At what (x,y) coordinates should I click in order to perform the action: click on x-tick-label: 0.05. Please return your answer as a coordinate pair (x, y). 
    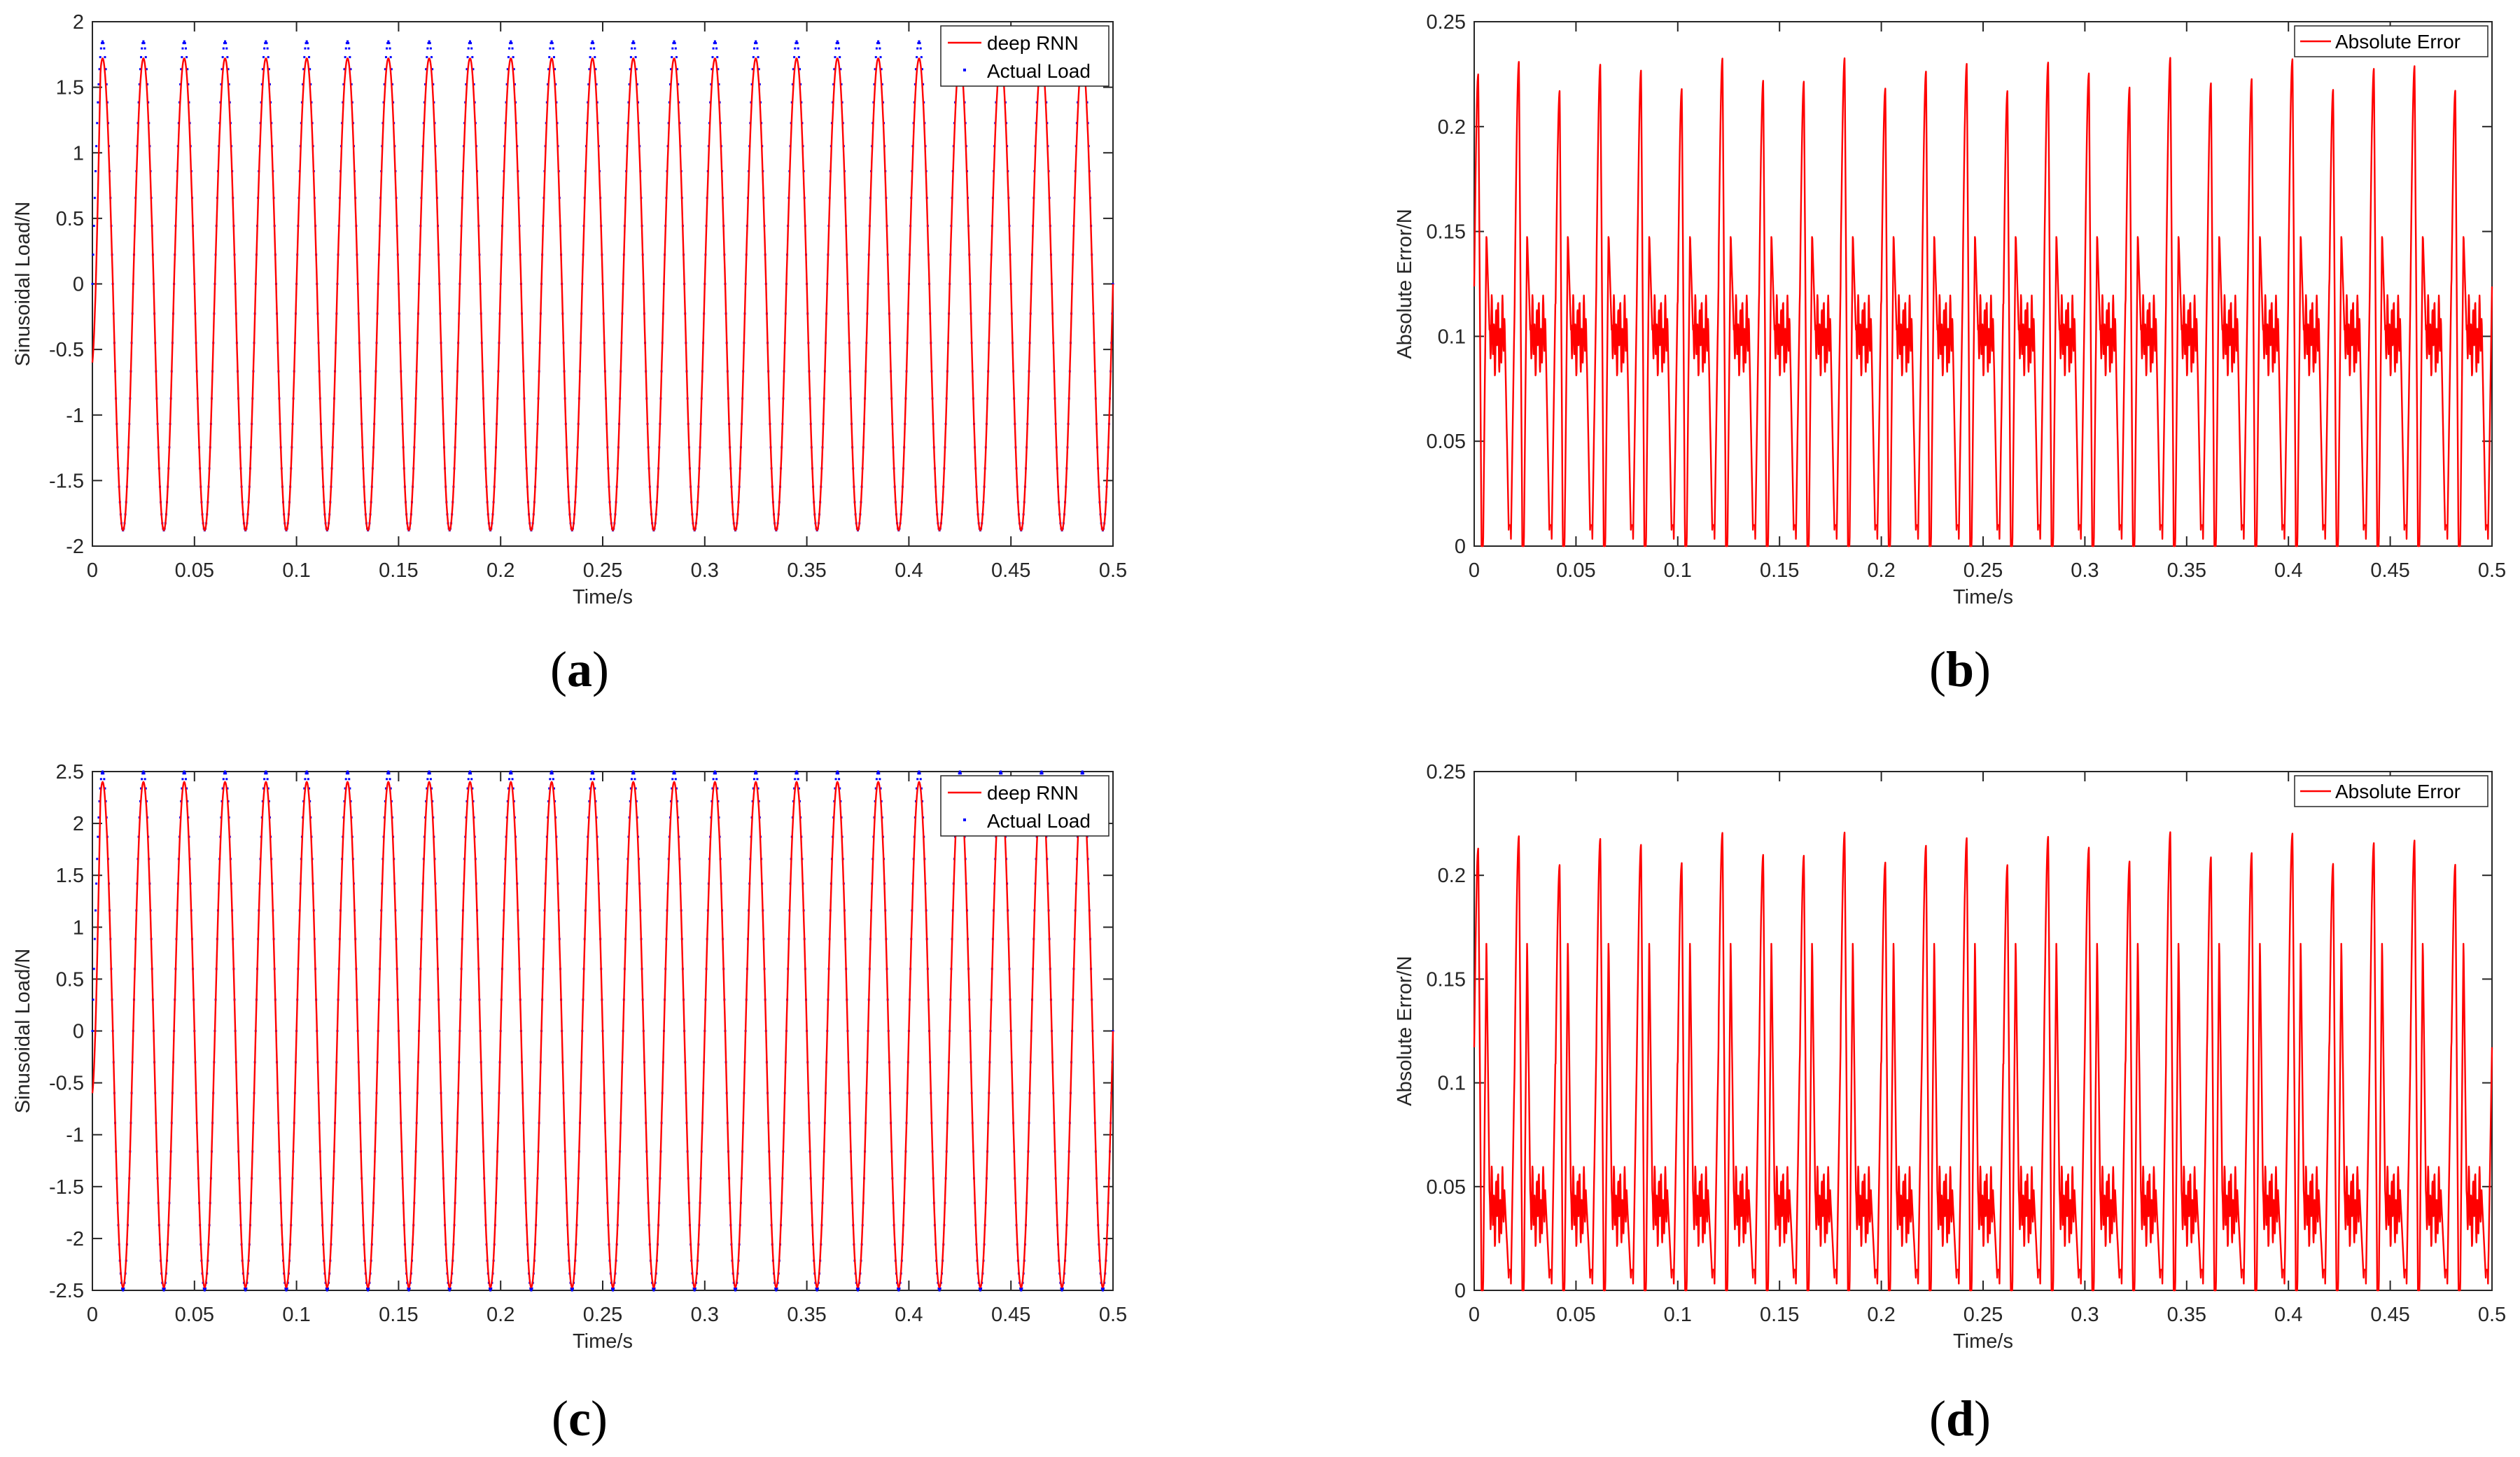
    Looking at the image, I should click on (1575, 570).